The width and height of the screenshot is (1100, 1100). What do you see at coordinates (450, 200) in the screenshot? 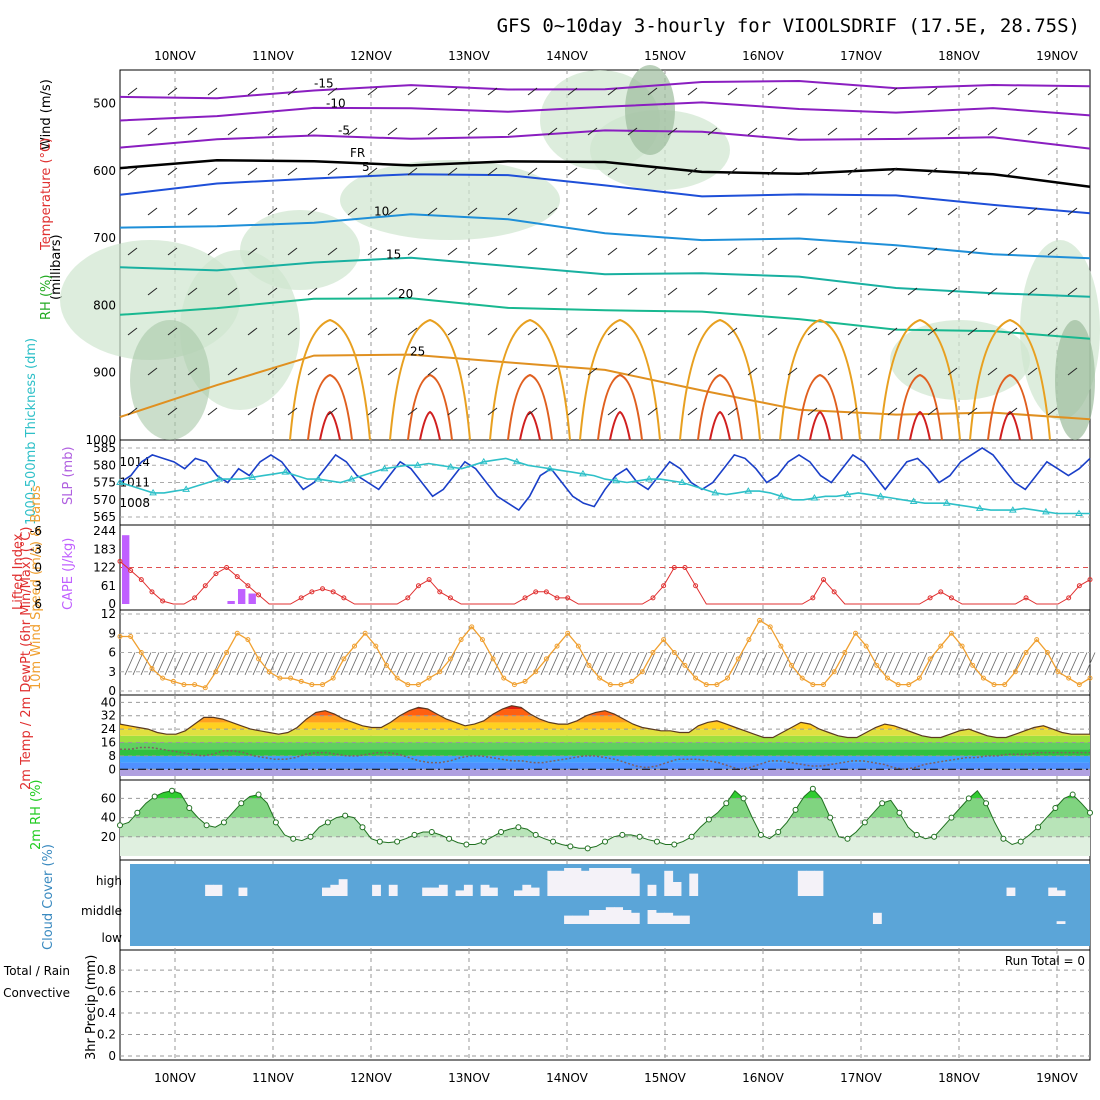
I see `rh-shading` at bounding box center [450, 200].